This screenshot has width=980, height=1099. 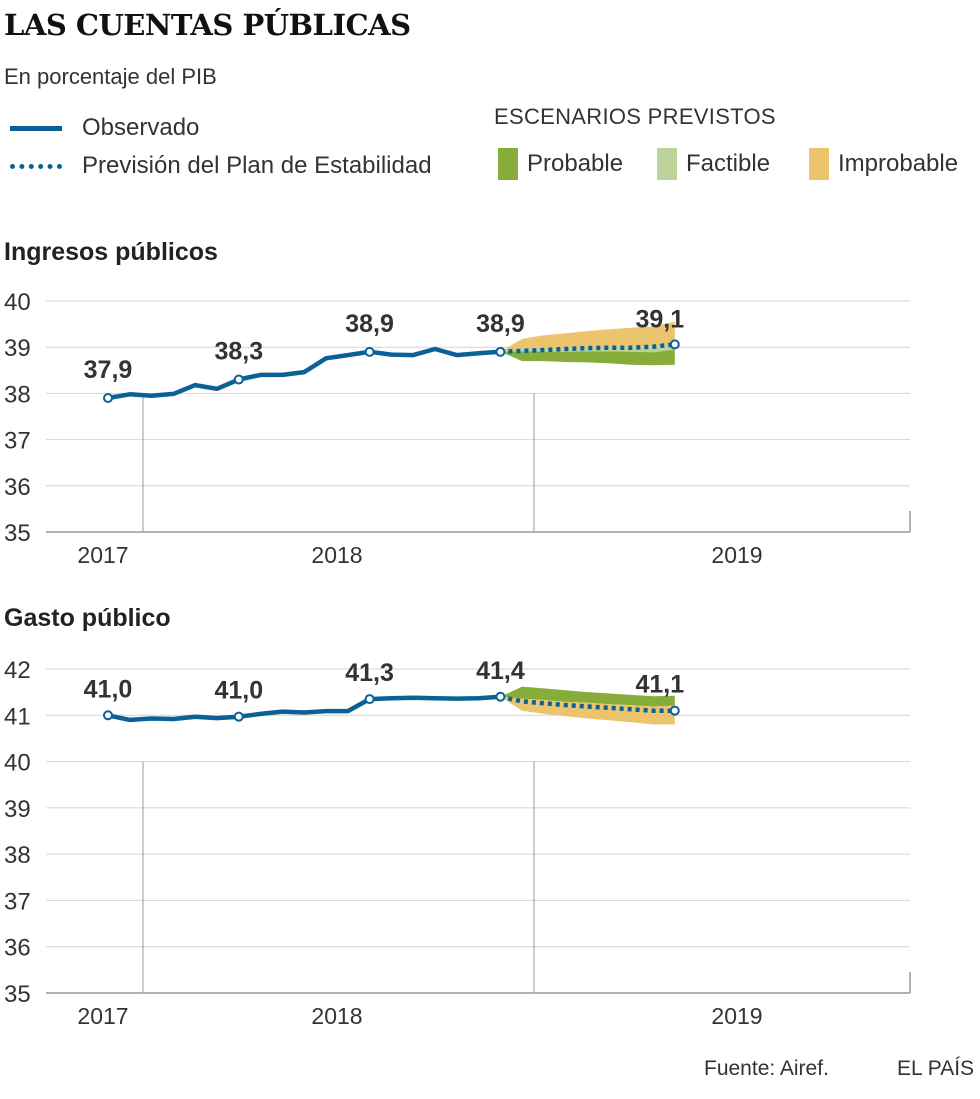 I want to click on income-x-tick-label: 2017, so click(x=102, y=555).